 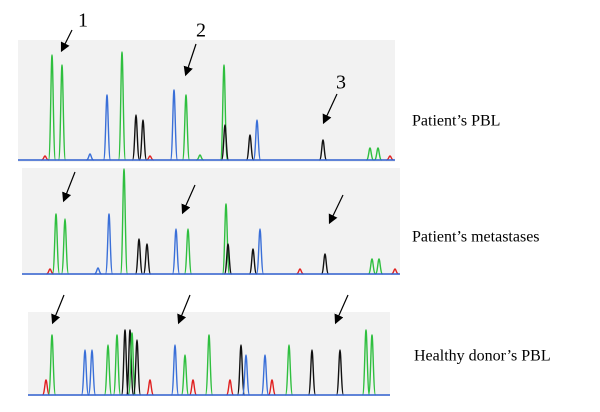 I want to click on panel-bg, so click(x=209, y=354).